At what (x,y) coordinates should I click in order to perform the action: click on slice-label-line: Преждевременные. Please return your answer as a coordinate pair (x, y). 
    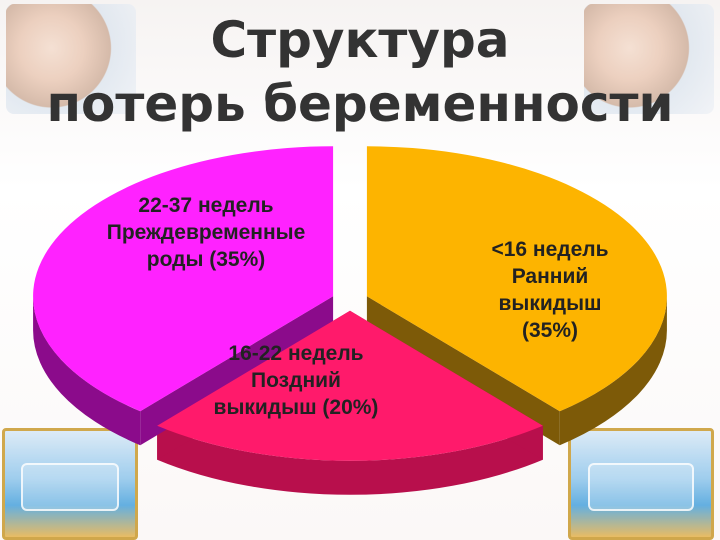
    Looking at the image, I should click on (206, 232).